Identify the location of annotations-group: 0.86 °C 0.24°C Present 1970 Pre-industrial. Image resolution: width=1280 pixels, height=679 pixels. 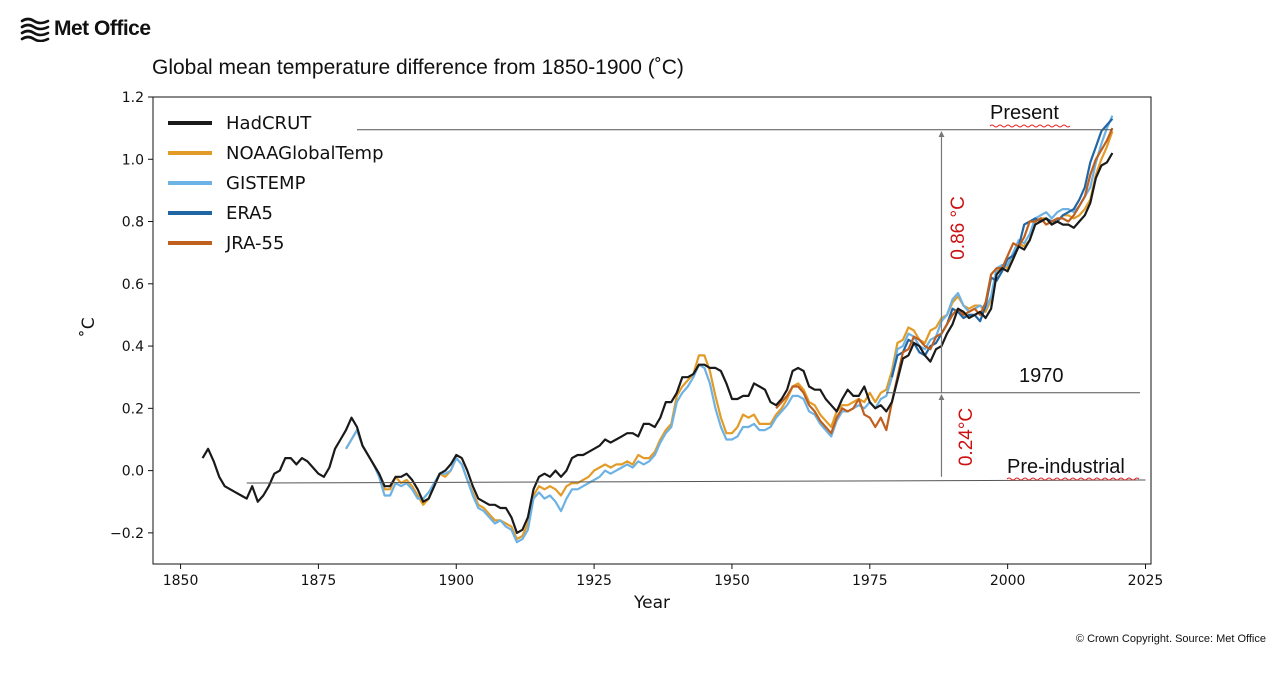
(1039, 291).